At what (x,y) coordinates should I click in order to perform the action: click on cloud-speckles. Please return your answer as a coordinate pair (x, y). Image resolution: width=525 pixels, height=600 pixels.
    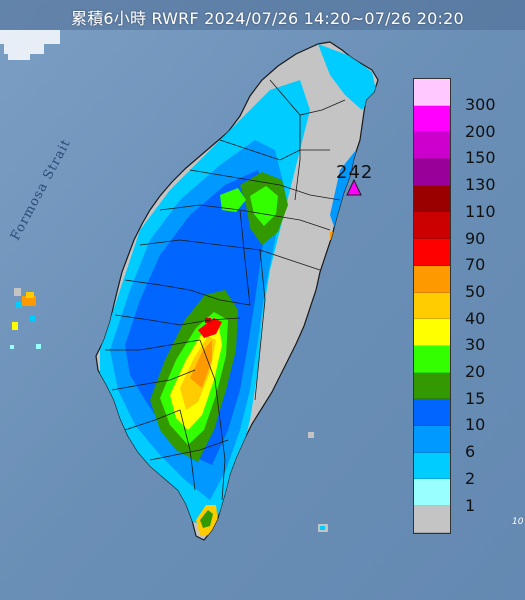
    Looking at the image, I should click on (30, 45).